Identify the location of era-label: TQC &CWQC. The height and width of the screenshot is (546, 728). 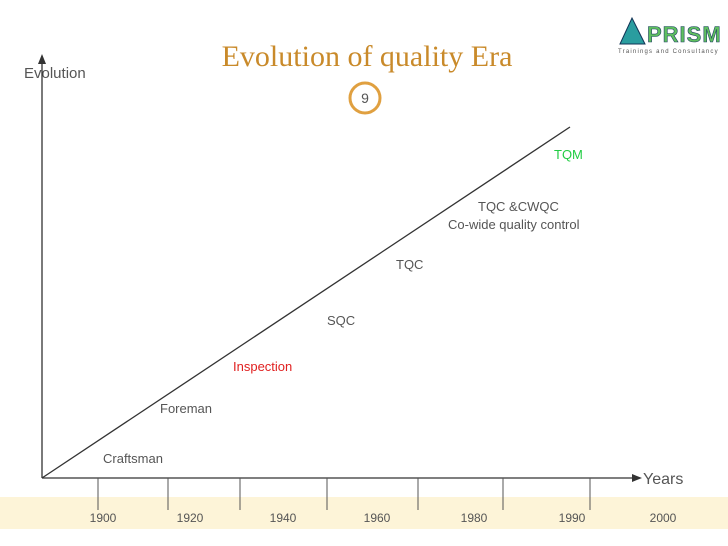
(518, 206).